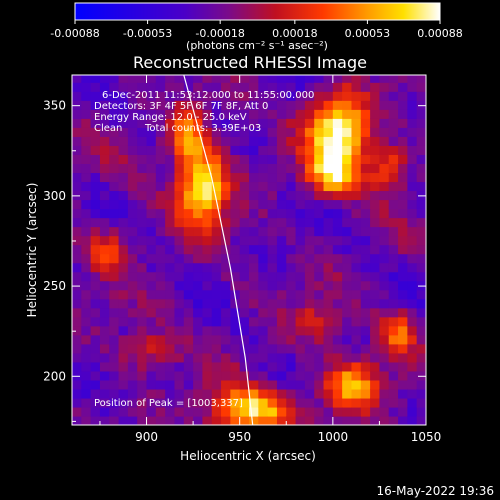  What do you see at coordinates (239, 437) in the screenshot?
I see `x-tick-label: 950` at bounding box center [239, 437].